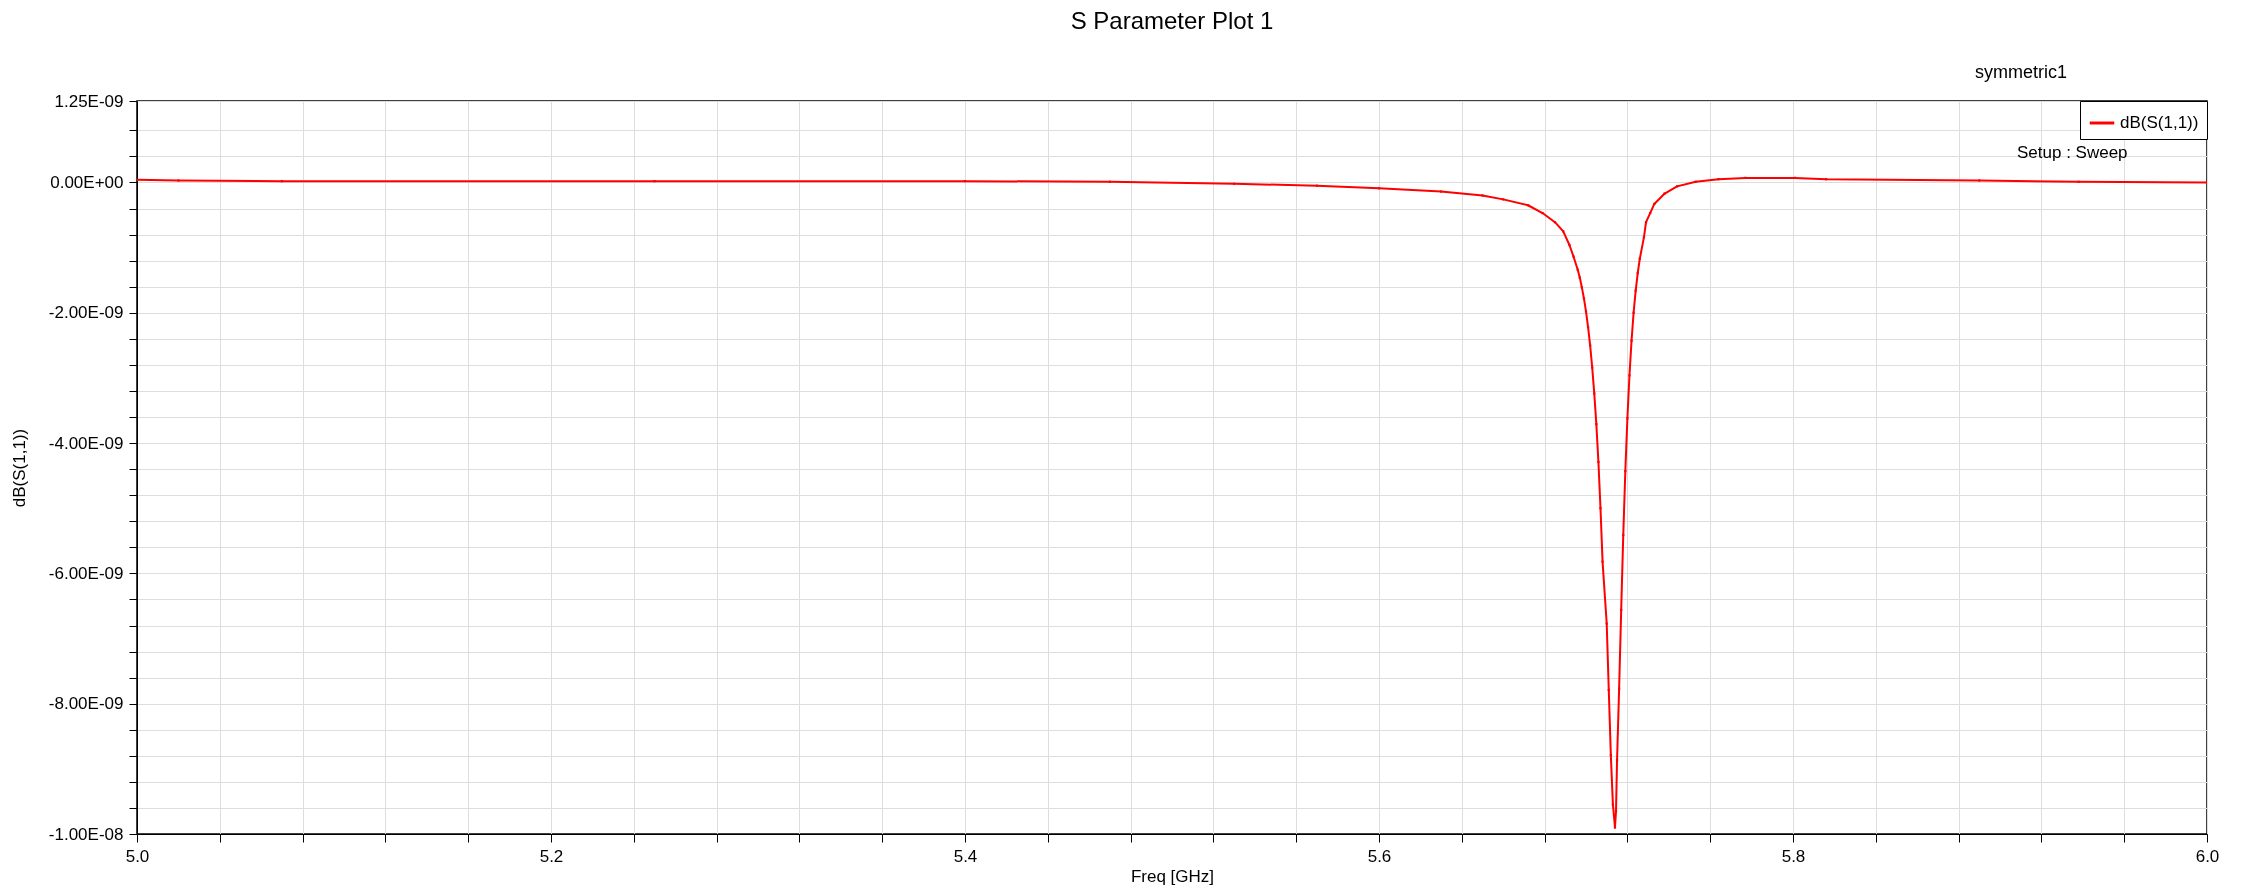  What do you see at coordinates (87, 182) in the screenshot?
I see `y-tick-label: 0.00E+00` at bounding box center [87, 182].